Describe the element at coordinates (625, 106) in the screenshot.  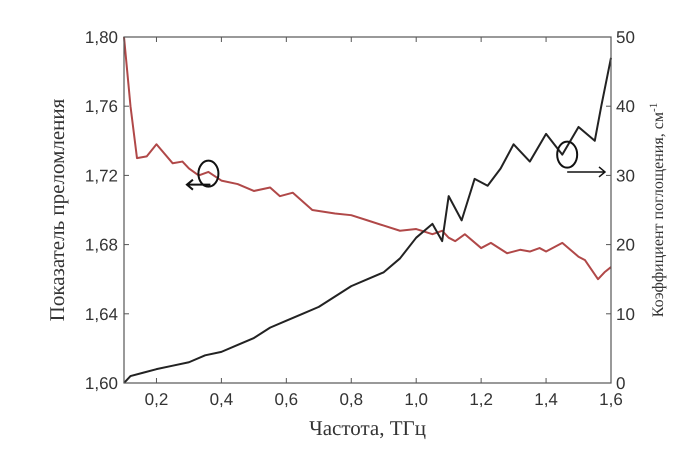
I see `y2-tick-label: 40` at that location.